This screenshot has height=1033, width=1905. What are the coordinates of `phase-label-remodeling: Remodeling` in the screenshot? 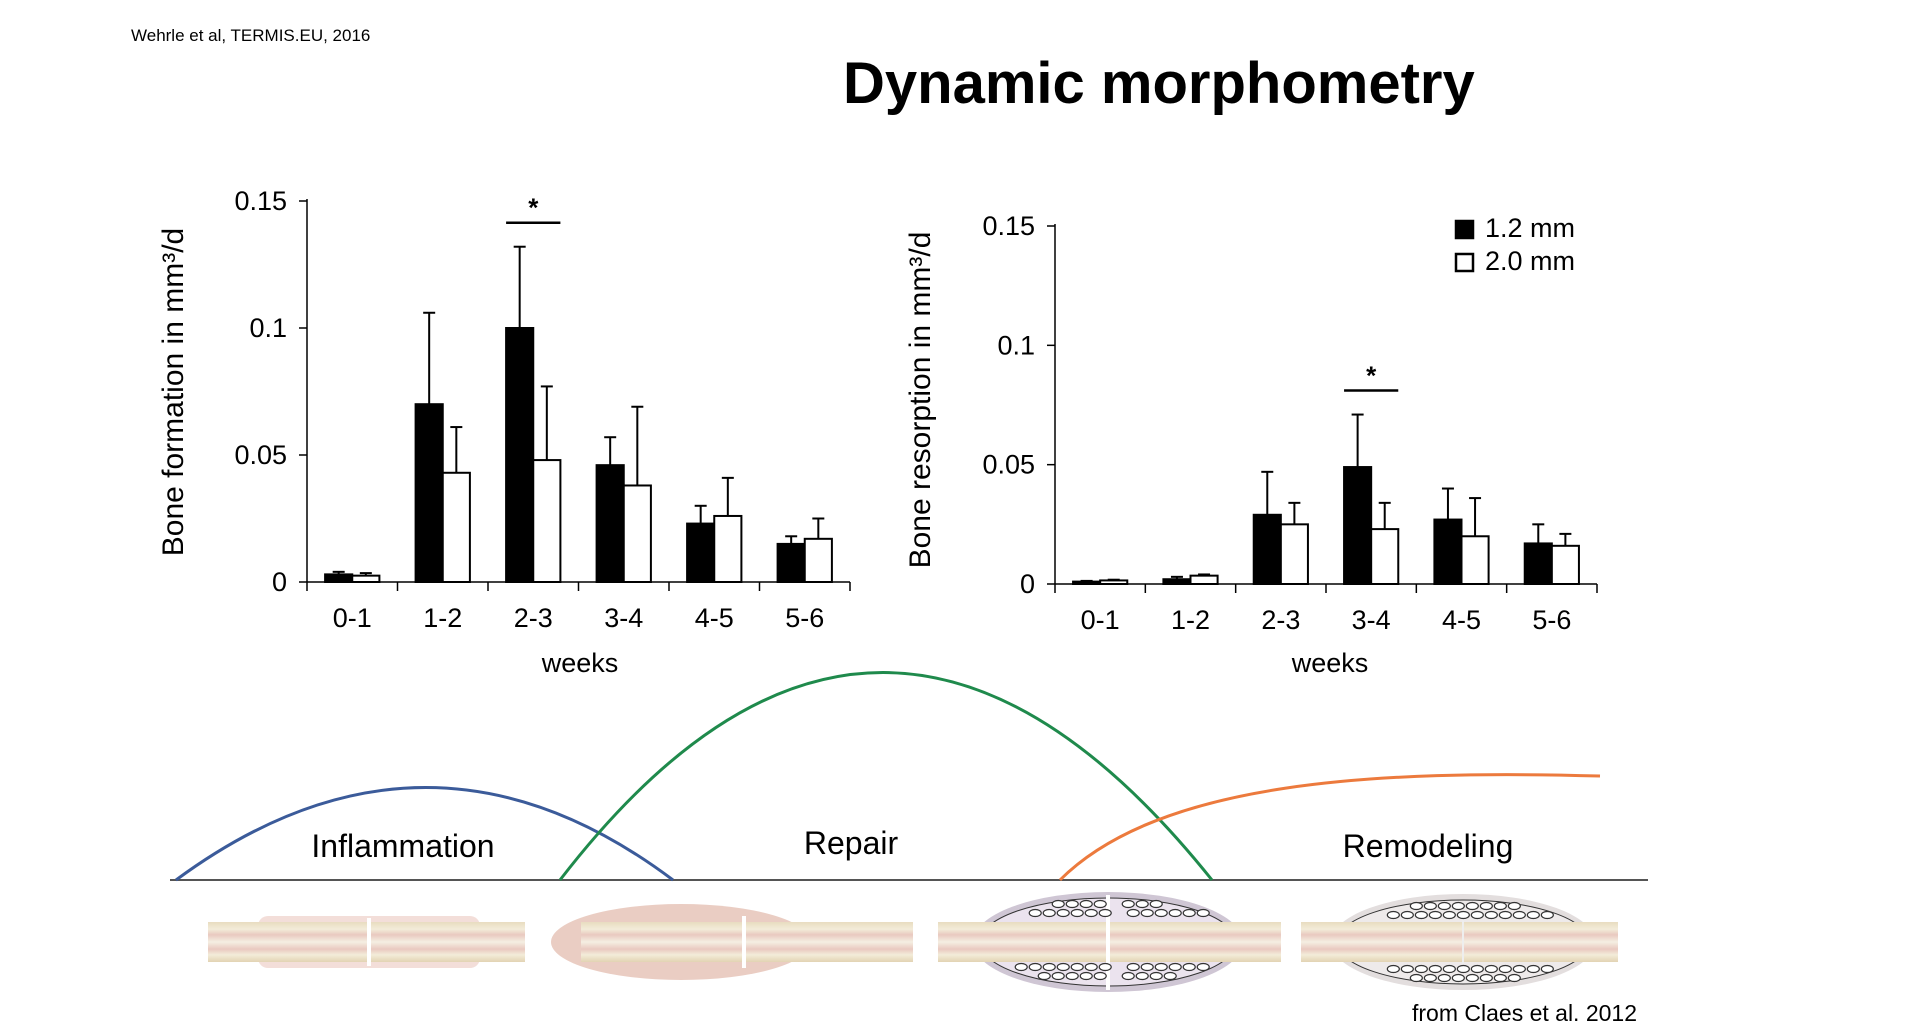 It's located at (1428, 846).